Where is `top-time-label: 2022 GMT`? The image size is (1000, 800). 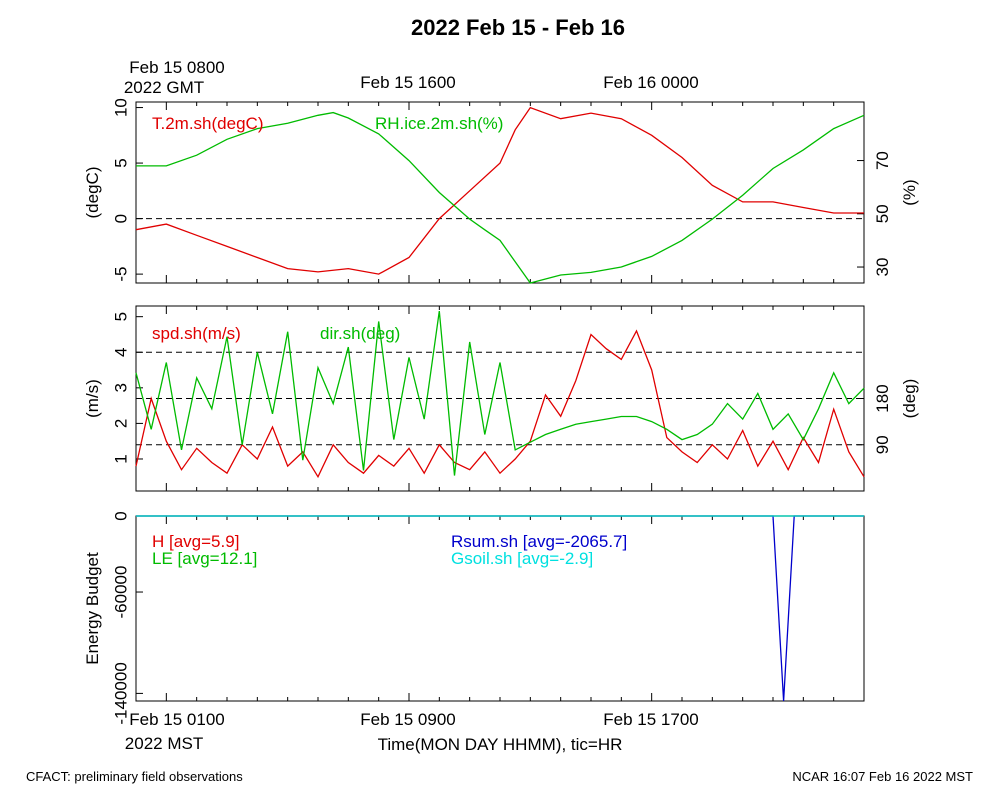
top-time-label: 2022 GMT is located at coordinates (164, 87).